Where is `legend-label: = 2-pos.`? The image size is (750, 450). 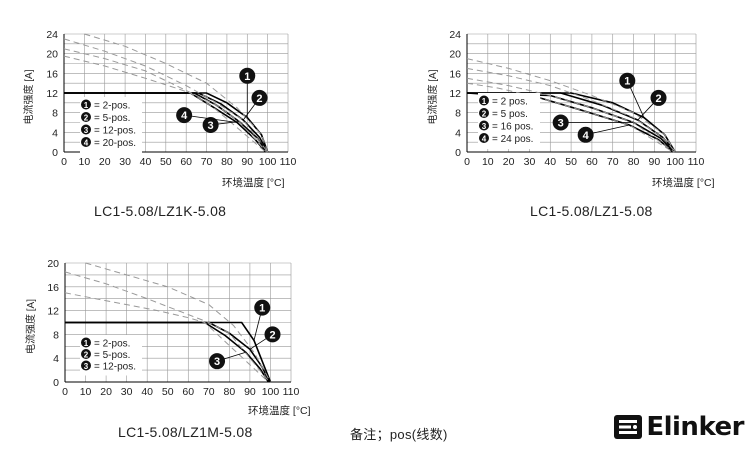
legend-label: = 2-pos. is located at coordinates (112, 344).